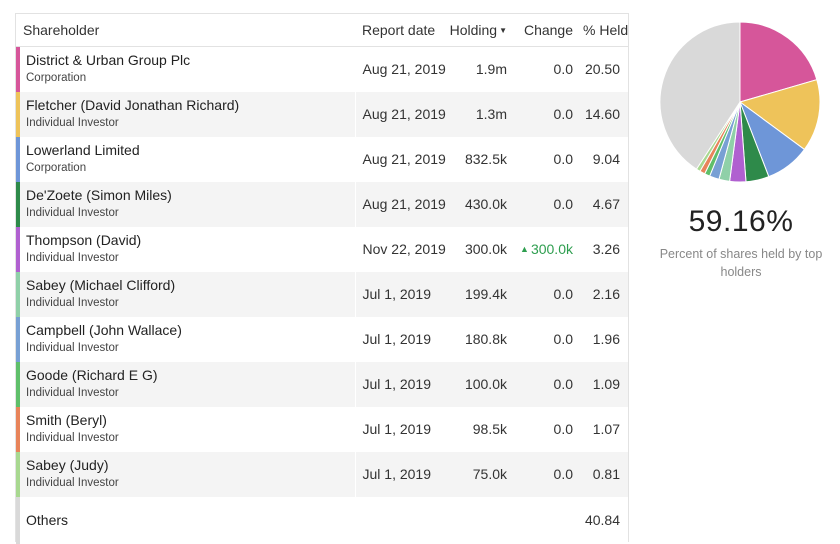 Image resolution: width=840 pixels, height=544 pixels. I want to click on holder-name: Sabey (Judy), so click(67, 465).